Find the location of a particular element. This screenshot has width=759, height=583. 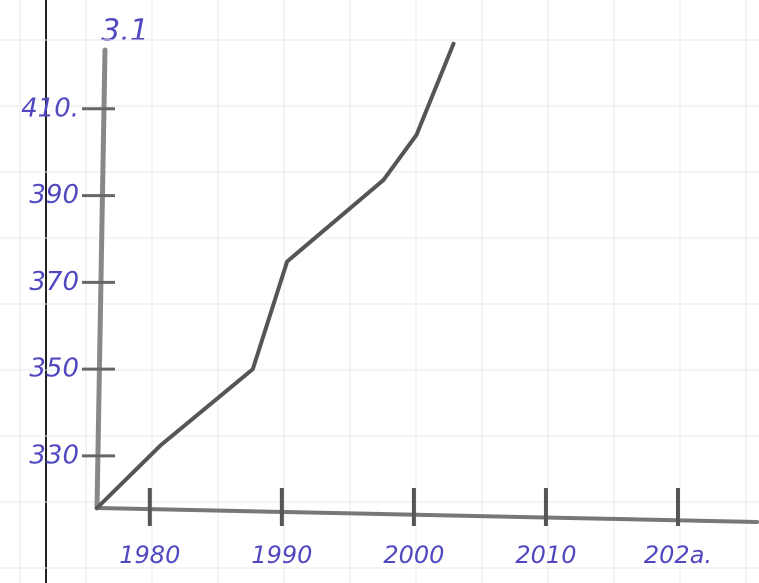

y-tick-label: 330 is located at coordinates (54, 455).